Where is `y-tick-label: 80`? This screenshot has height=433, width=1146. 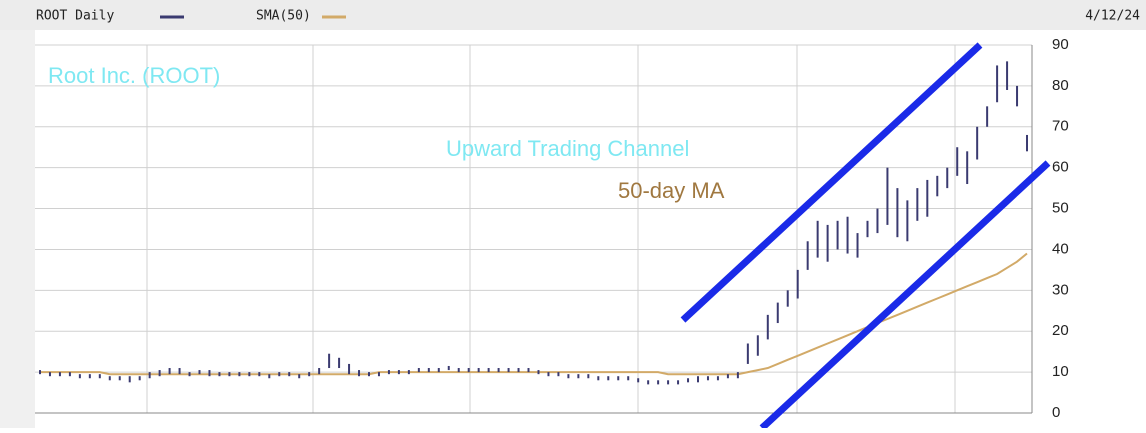
y-tick-label: 80 is located at coordinates (1060, 85).